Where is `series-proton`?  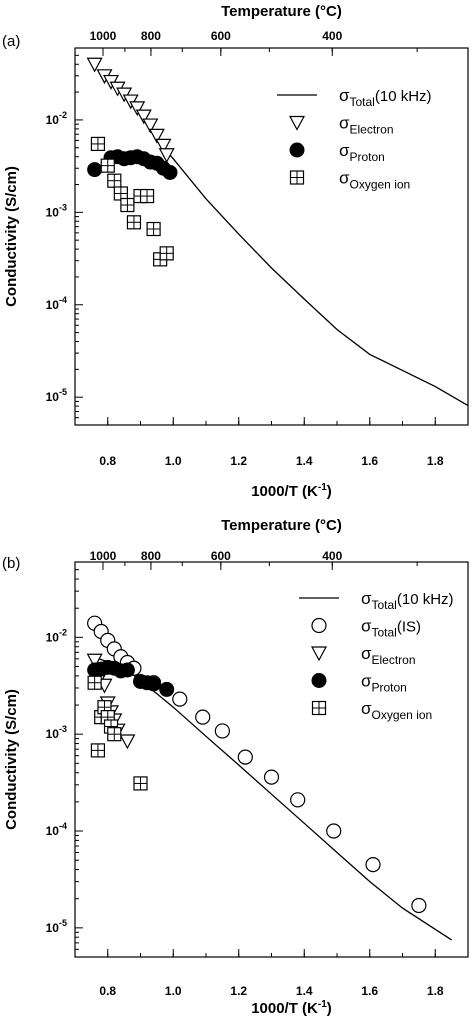
series-proton is located at coordinates (131, 678).